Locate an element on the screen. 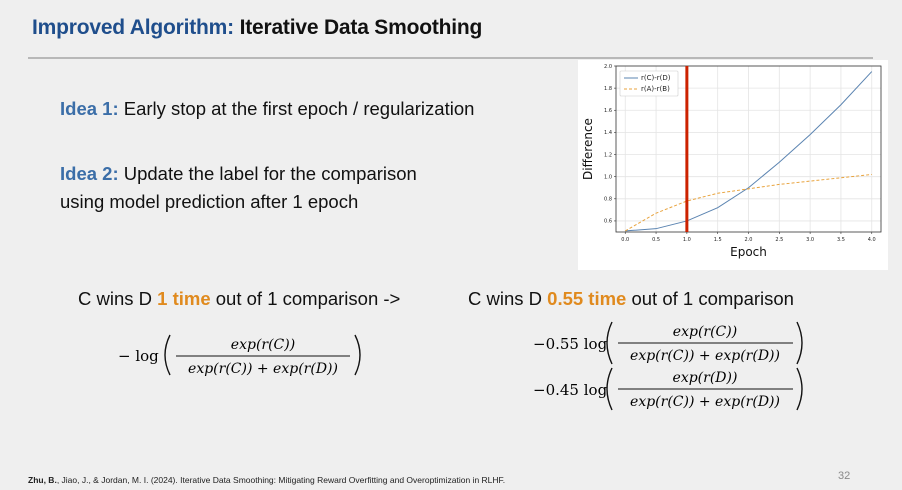 This screenshot has width=902, height=490. y-axis-label: Difference is located at coordinates (588, 149).